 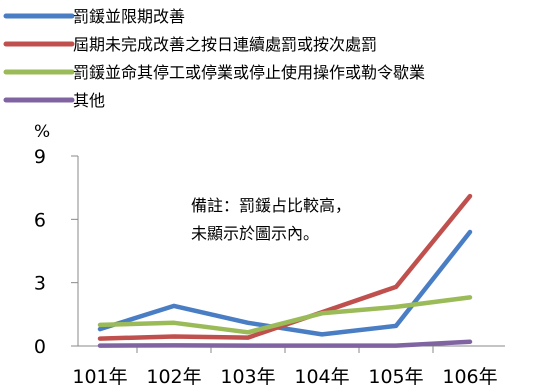 I want to click on x-tick-label: 104年, so click(x=321, y=377).